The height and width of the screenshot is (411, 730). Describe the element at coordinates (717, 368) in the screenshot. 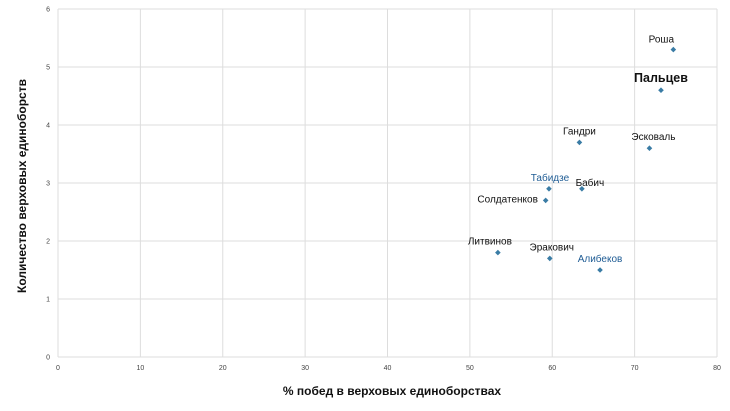

I see `x-tick-label: 80` at that location.